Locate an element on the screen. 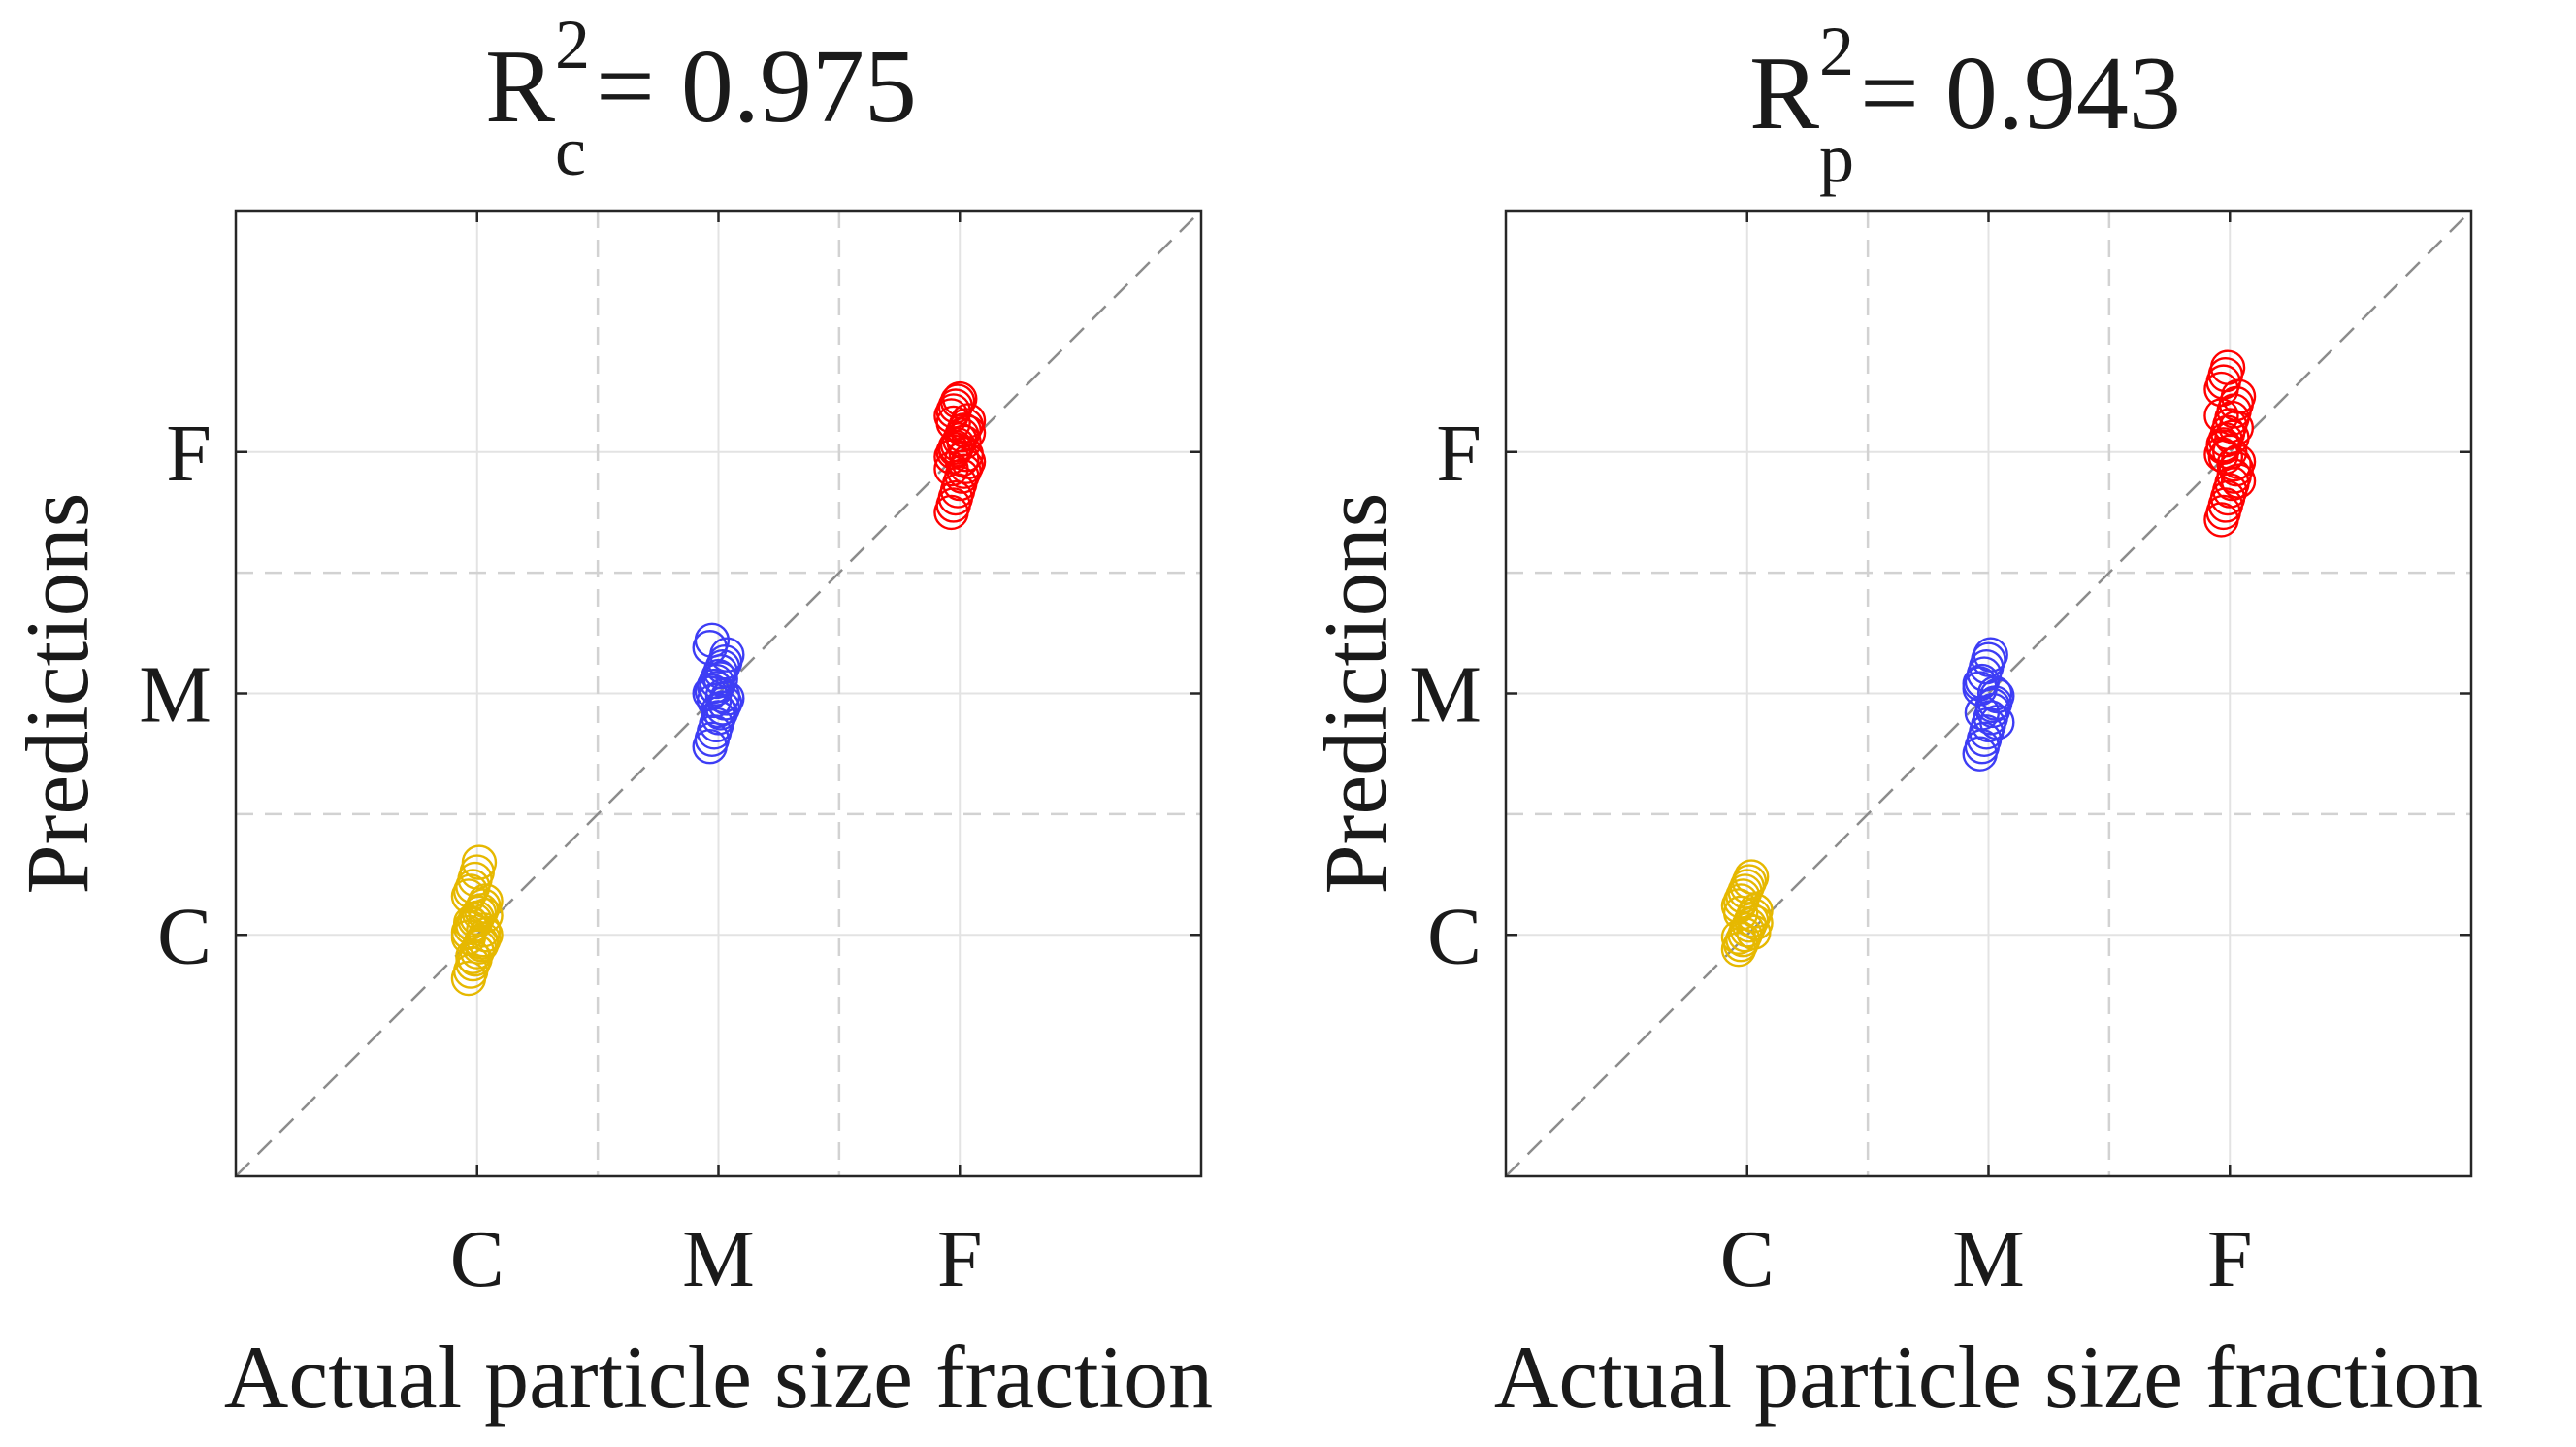  chart-title: R 2 c = 0.975 is located at coordinates (701, 98).